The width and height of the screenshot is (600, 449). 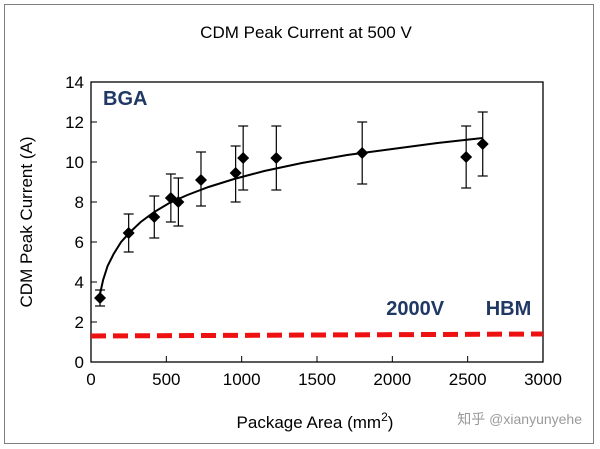 I want to click on annotation-label: 2000V, so click(x=415, y=309).